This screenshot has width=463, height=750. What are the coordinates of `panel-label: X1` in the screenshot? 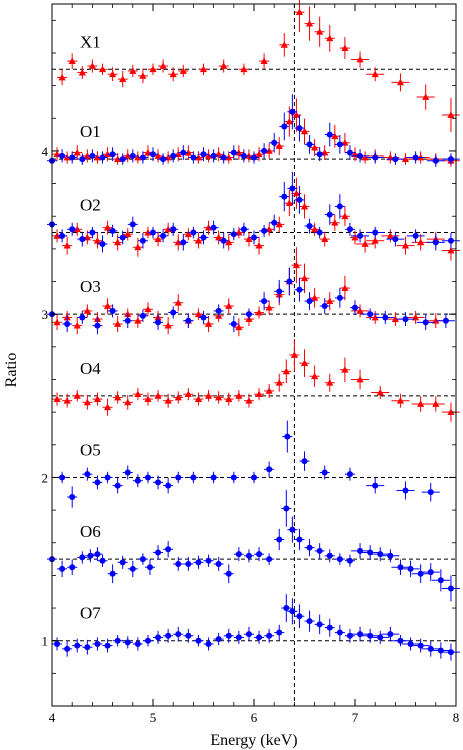 It's located at (90, 41).